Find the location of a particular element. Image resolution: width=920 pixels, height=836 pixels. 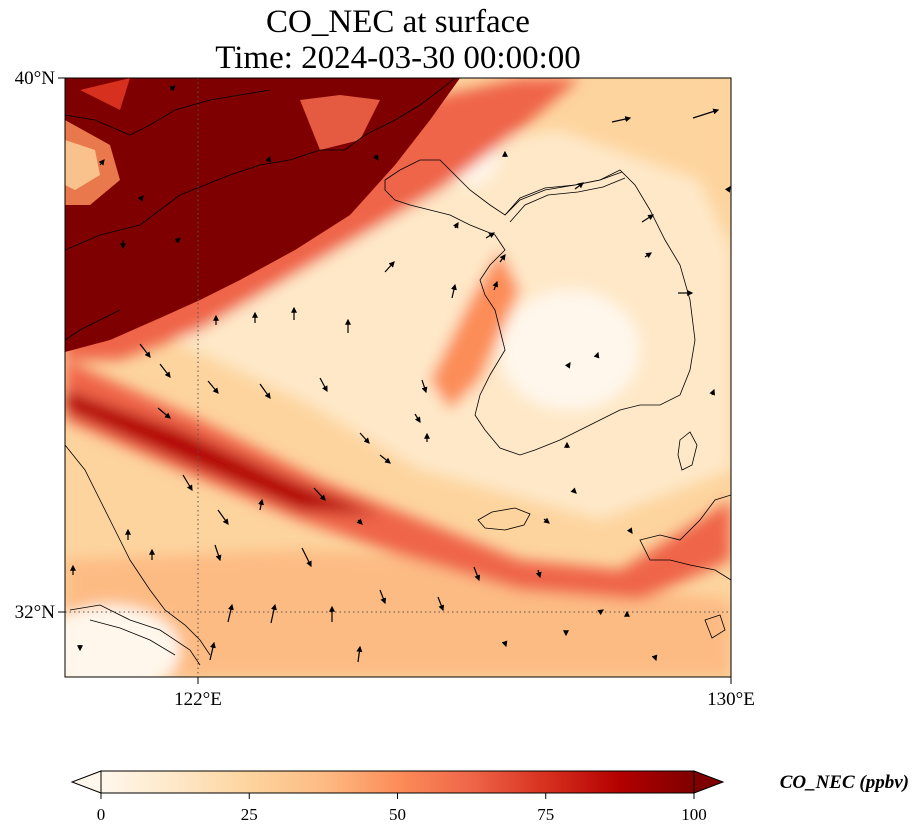

high-concentration-region is located at coordinates (262, 215).